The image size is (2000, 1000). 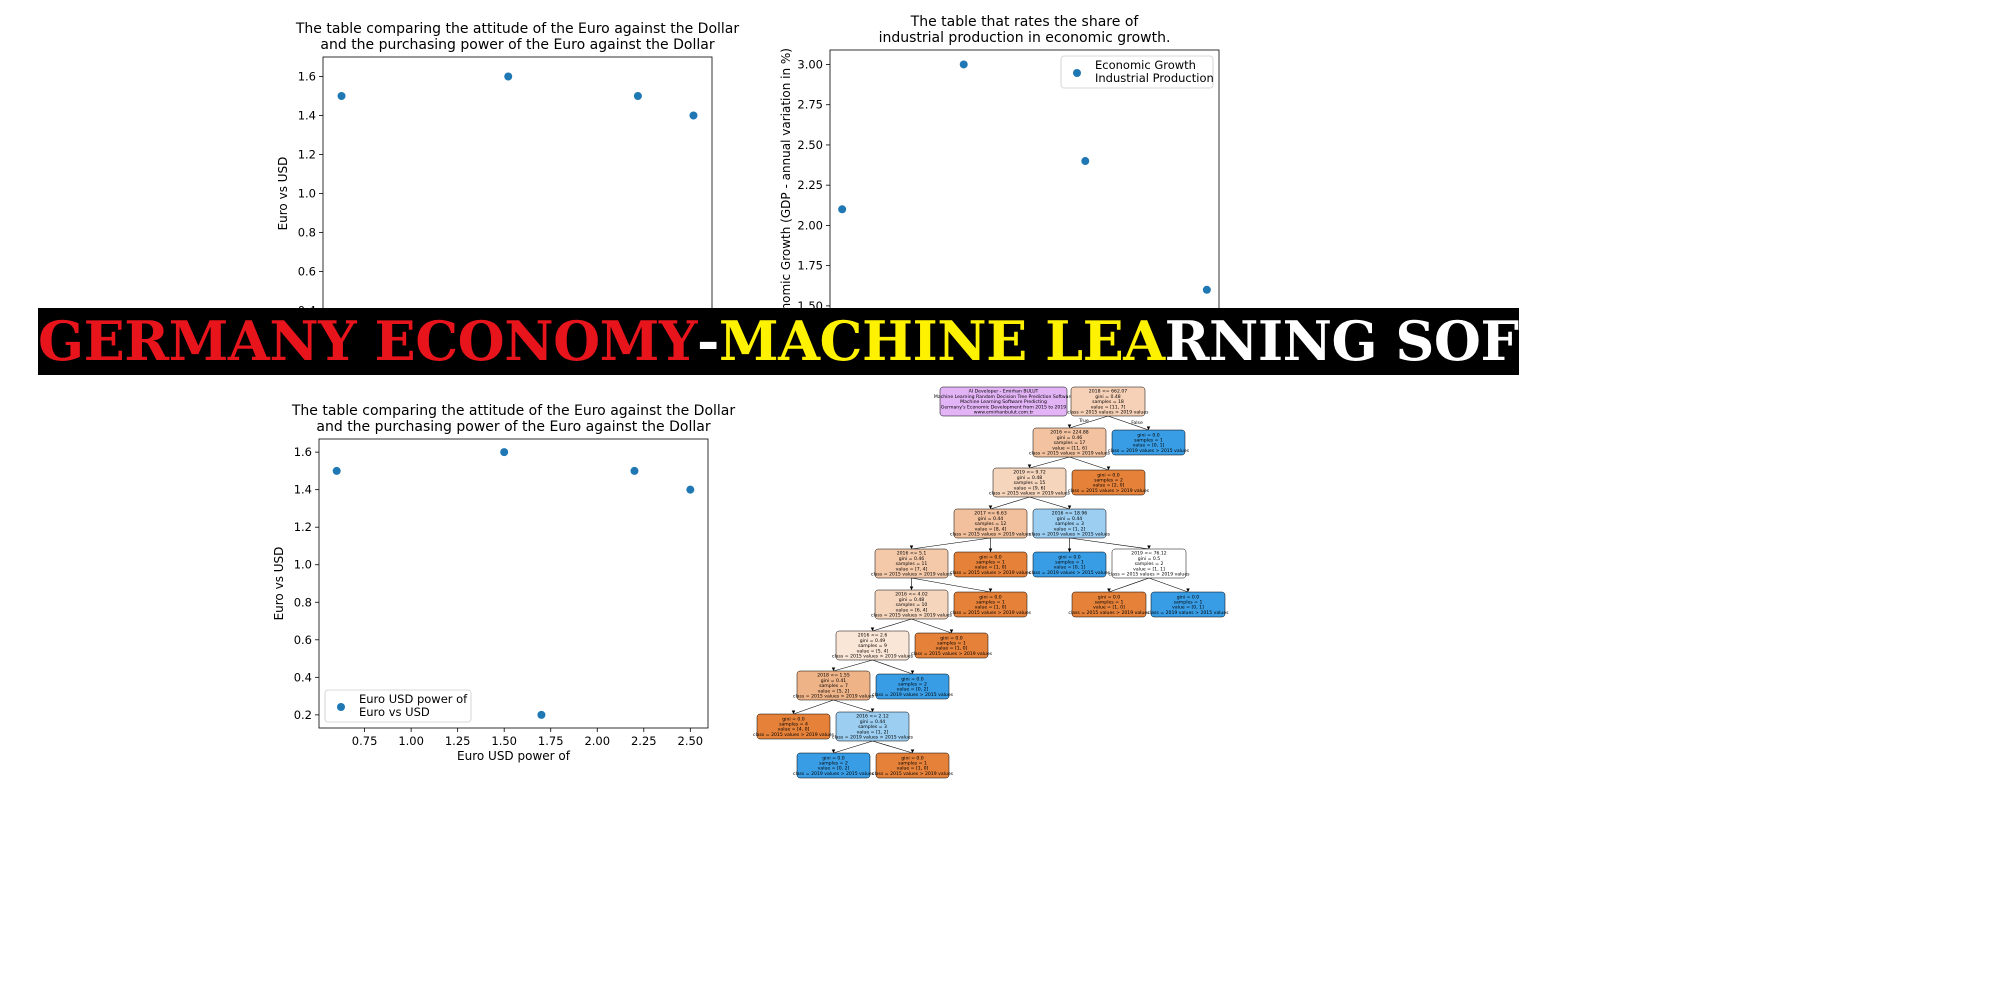 I want to click on legend-label-line: Economic Growth, so click(x=1145, y=65).